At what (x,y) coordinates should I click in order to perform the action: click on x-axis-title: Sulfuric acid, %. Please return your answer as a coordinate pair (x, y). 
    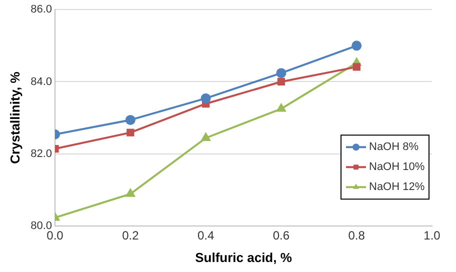
    Looking at the image, I should click on (243, 257).